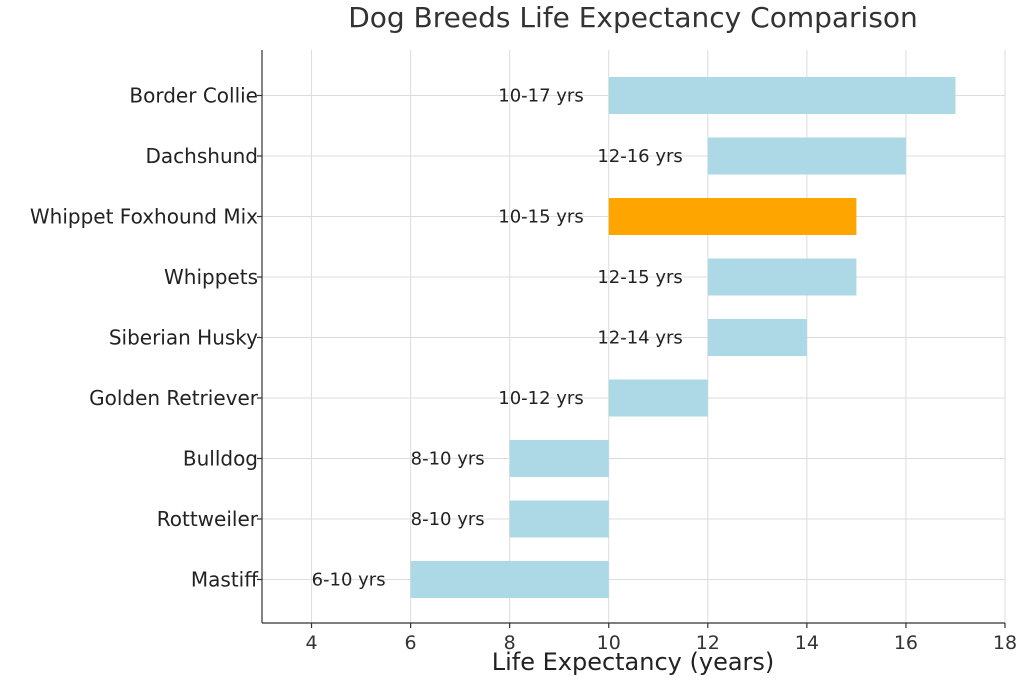  Describe the element at coordinates (658, 398) in the screenshot. I see `bar-golden-retriever` at that location.